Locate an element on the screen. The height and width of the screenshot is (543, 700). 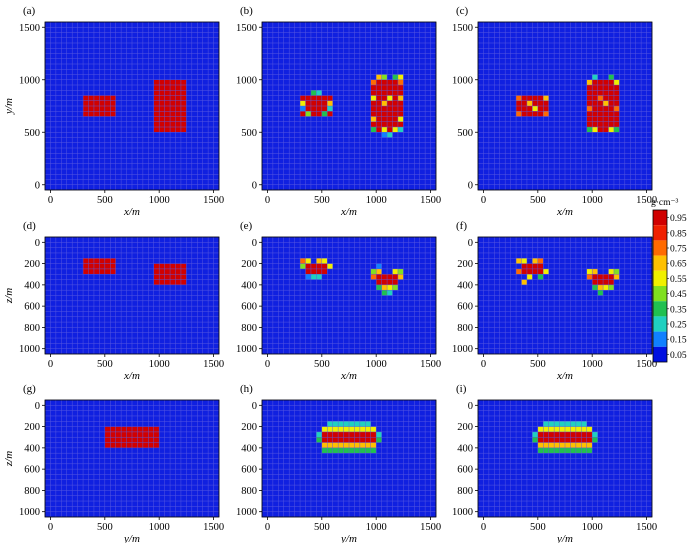
colorbar-tick-label: 0.05 is located at coordinates (678, 356).